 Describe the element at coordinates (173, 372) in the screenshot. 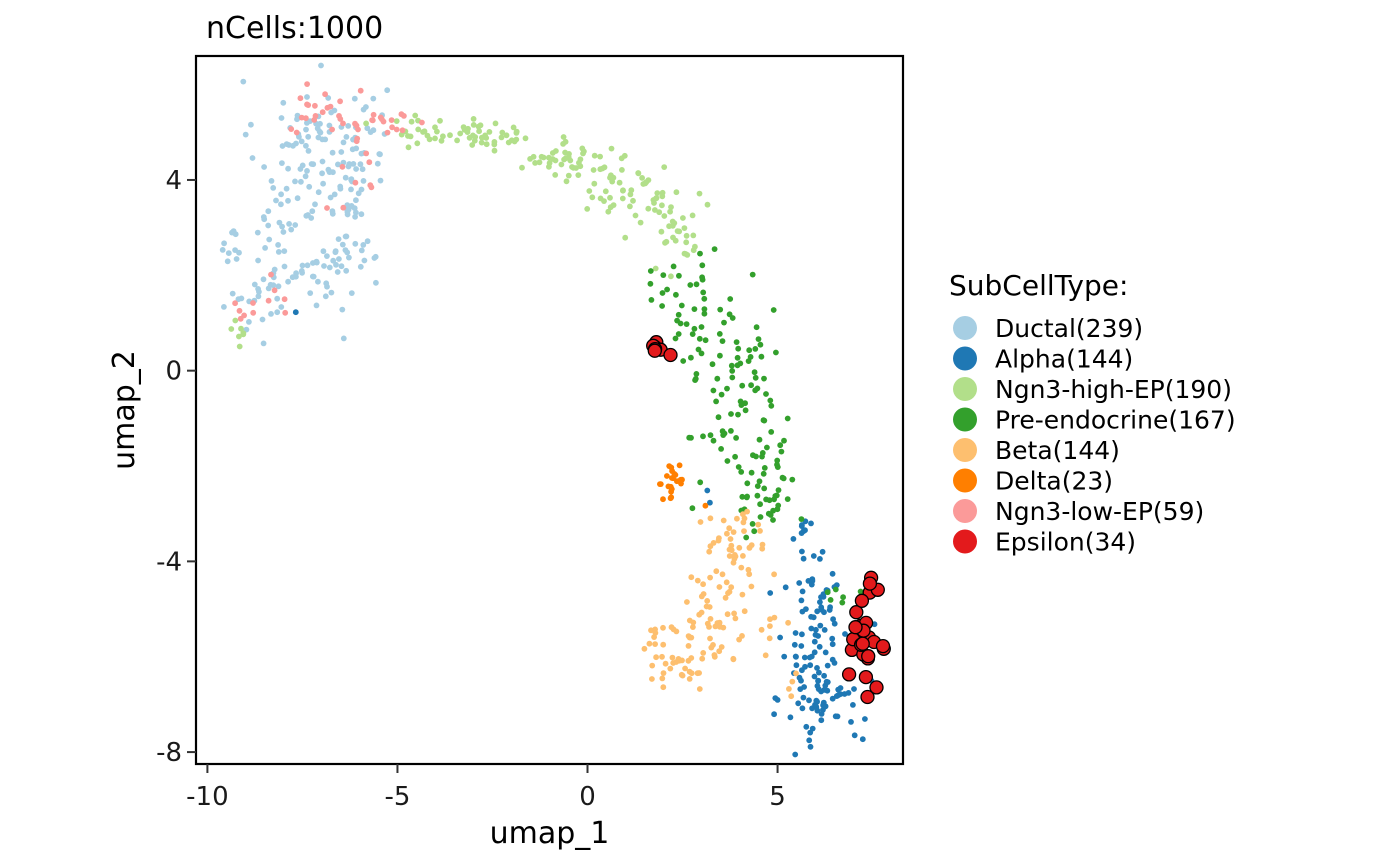

I see `y-tick-label: 0` at that location.